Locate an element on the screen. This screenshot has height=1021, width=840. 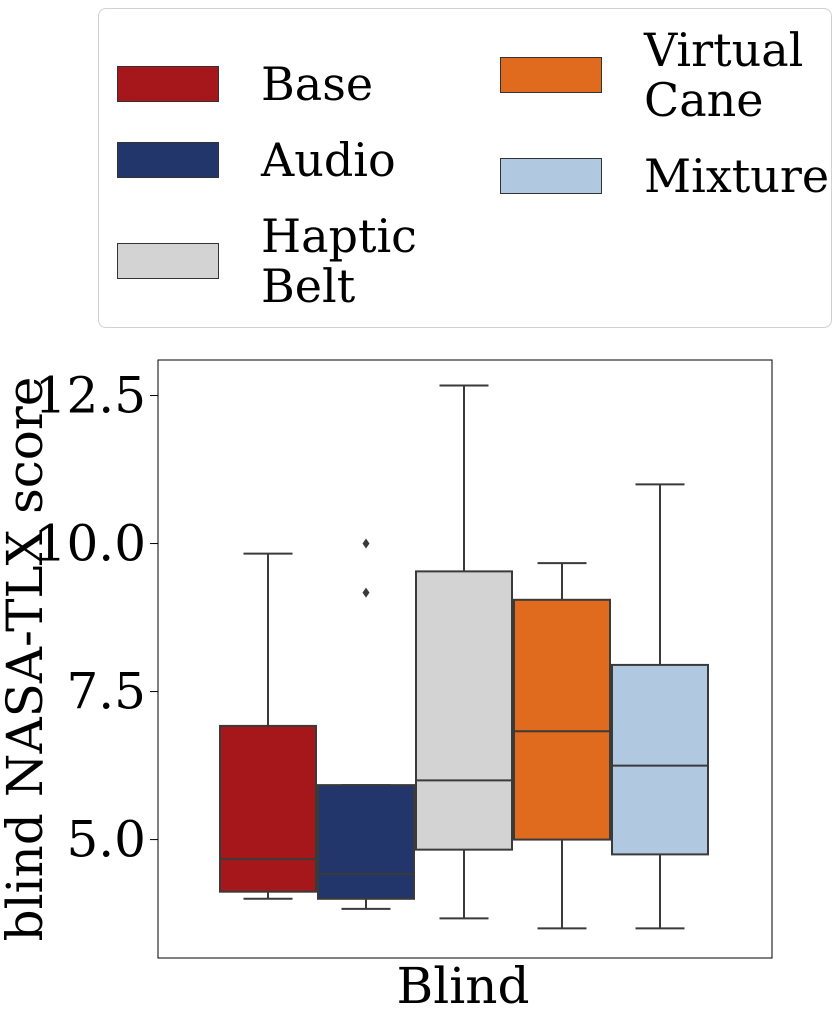
x-axis-label: Blind is located at coordinates (463, 986).